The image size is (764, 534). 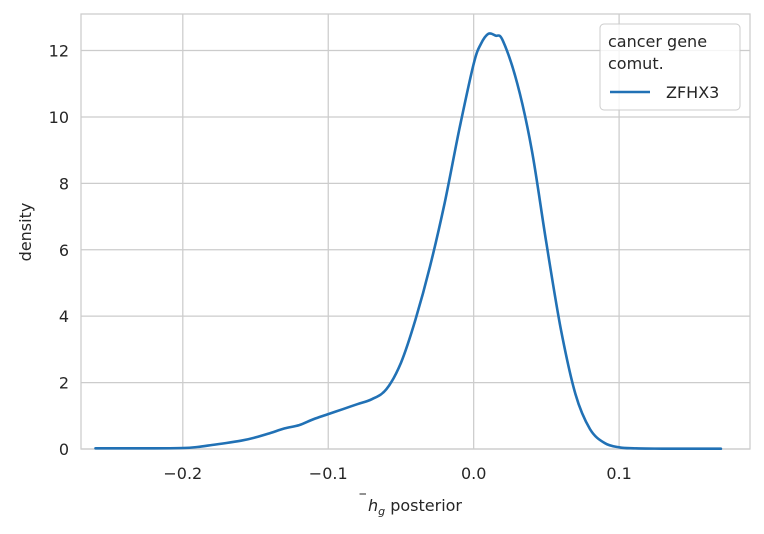 I want to click on legend-title-line2: comut., so click(x=636, y=63).